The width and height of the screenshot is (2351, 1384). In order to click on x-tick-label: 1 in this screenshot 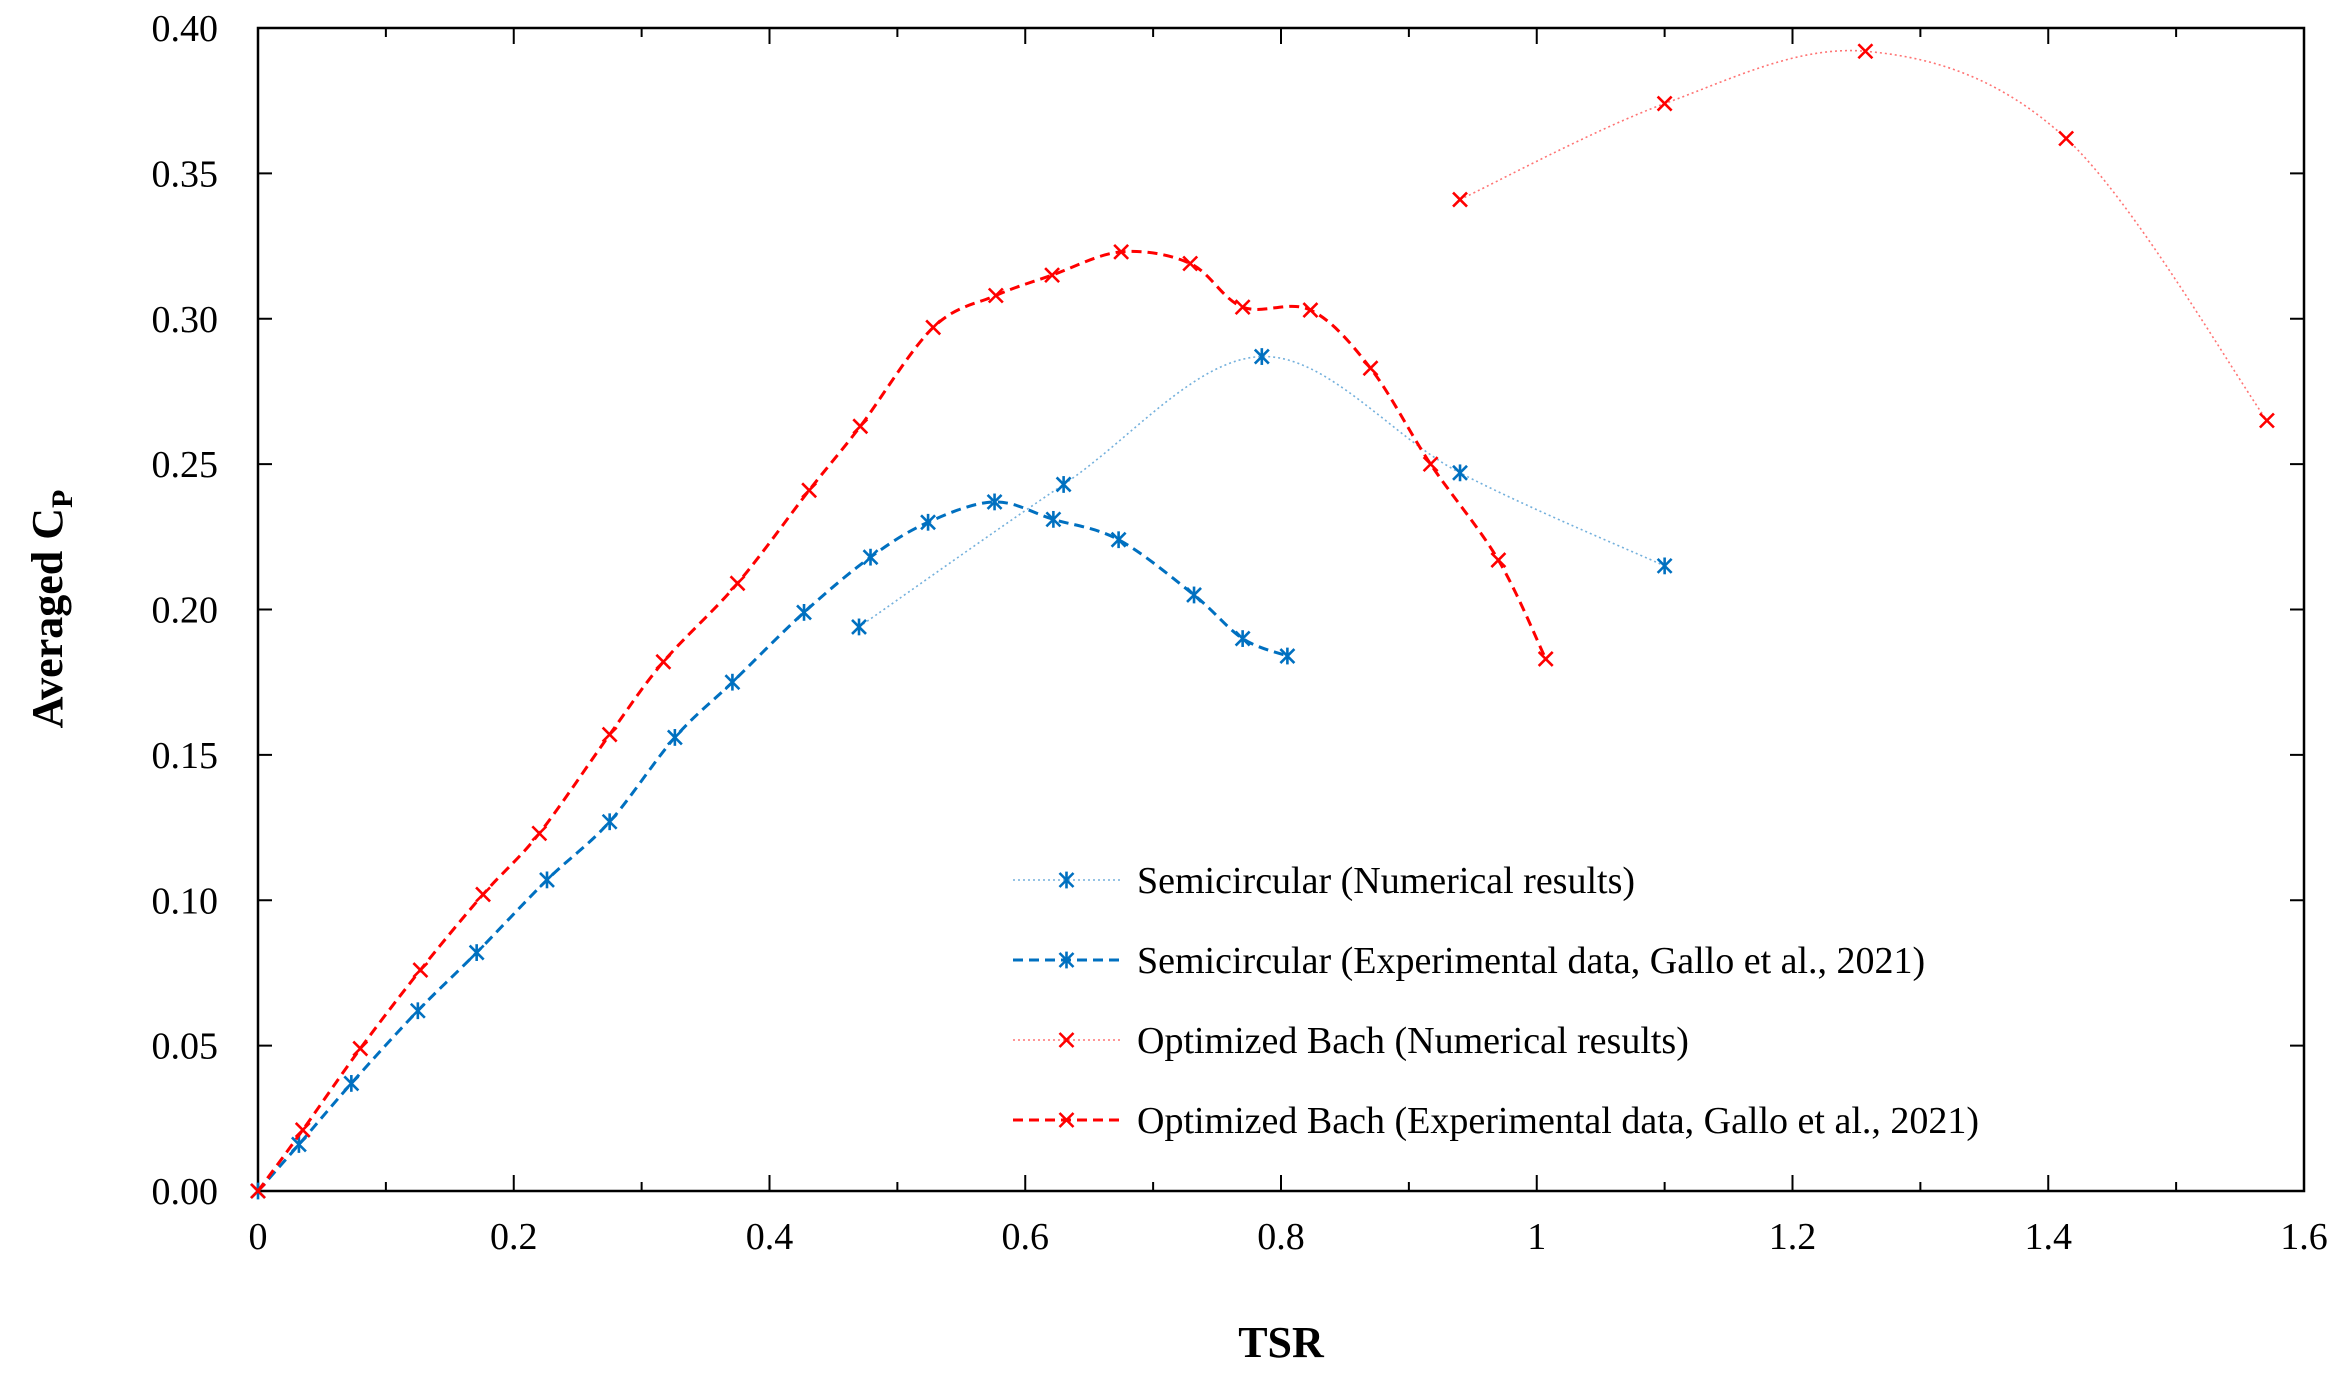, I will do `click(1536, 1237)`.